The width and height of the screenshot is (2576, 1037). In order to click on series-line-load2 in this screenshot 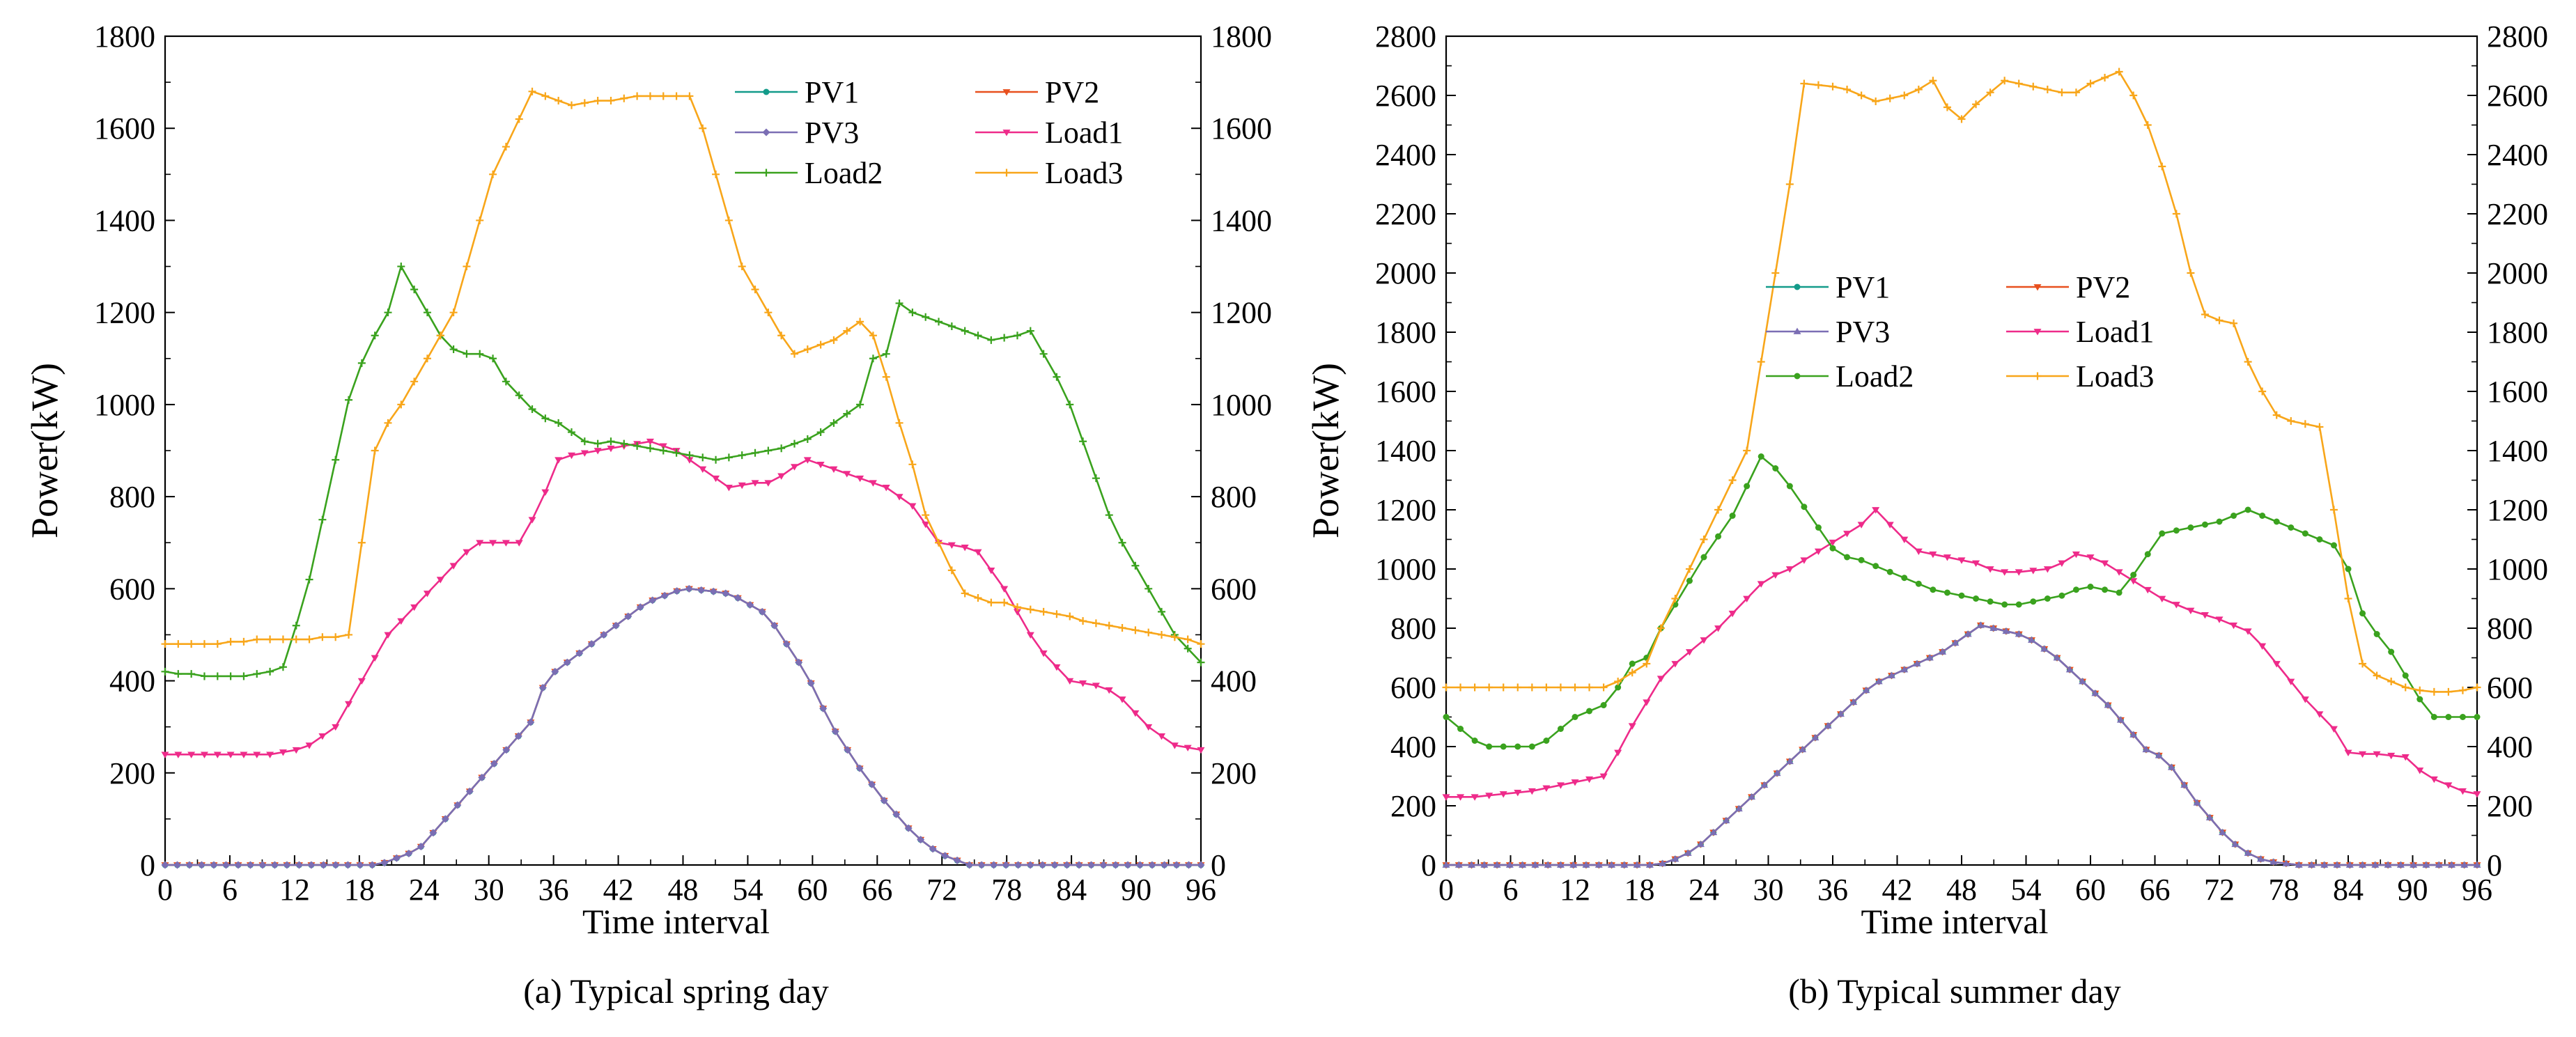, I will do `click(1961, 601)`.